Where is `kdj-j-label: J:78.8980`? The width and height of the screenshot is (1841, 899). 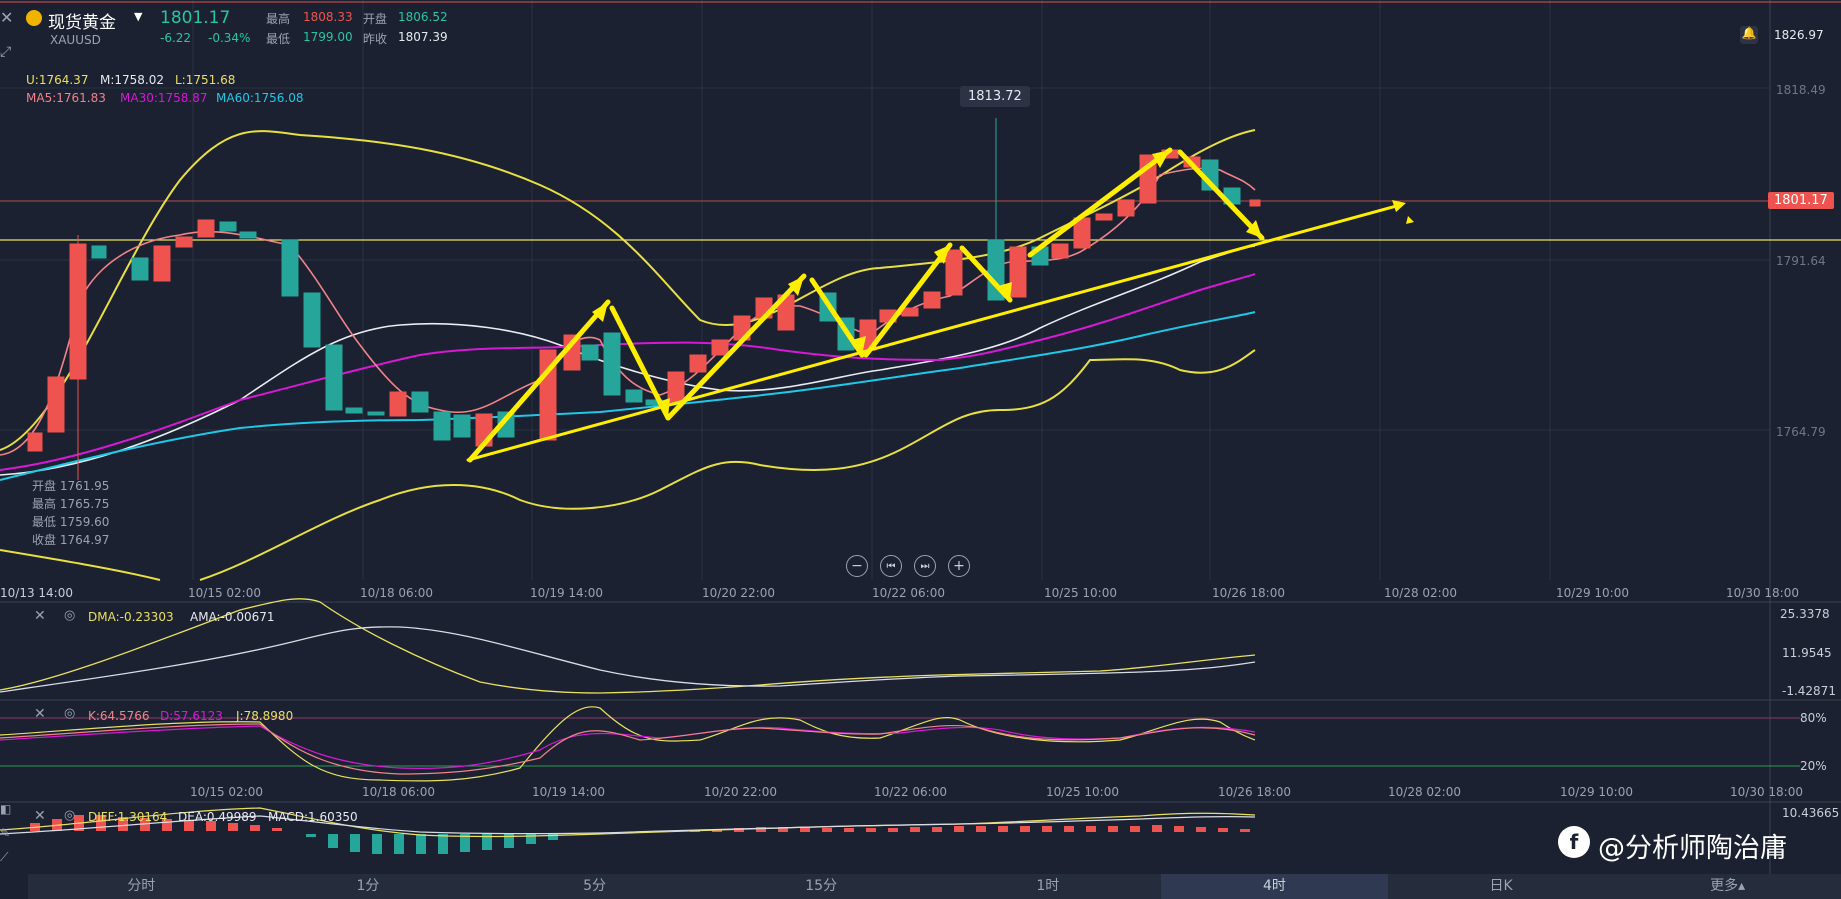
kdj-j-label: J:78.8980 is located at coordinates (265, 716).